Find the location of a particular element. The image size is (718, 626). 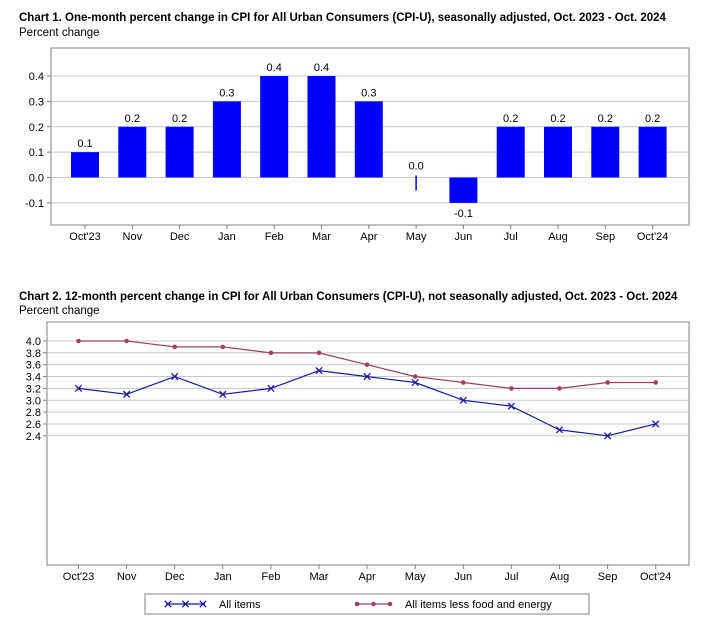

chart2-x-tick-label: Sep is located at coordinates (608, 577).